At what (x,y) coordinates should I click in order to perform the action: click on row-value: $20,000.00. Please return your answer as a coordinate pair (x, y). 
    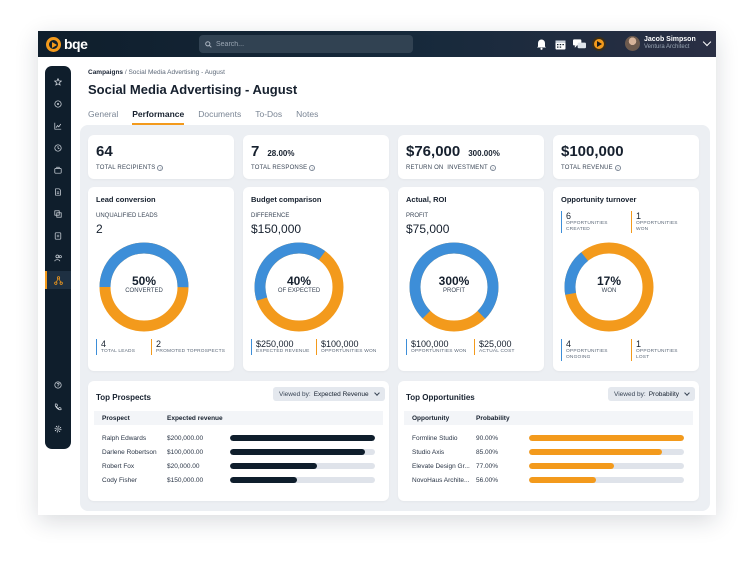
    Looking at the image, I should click on (183, 466).